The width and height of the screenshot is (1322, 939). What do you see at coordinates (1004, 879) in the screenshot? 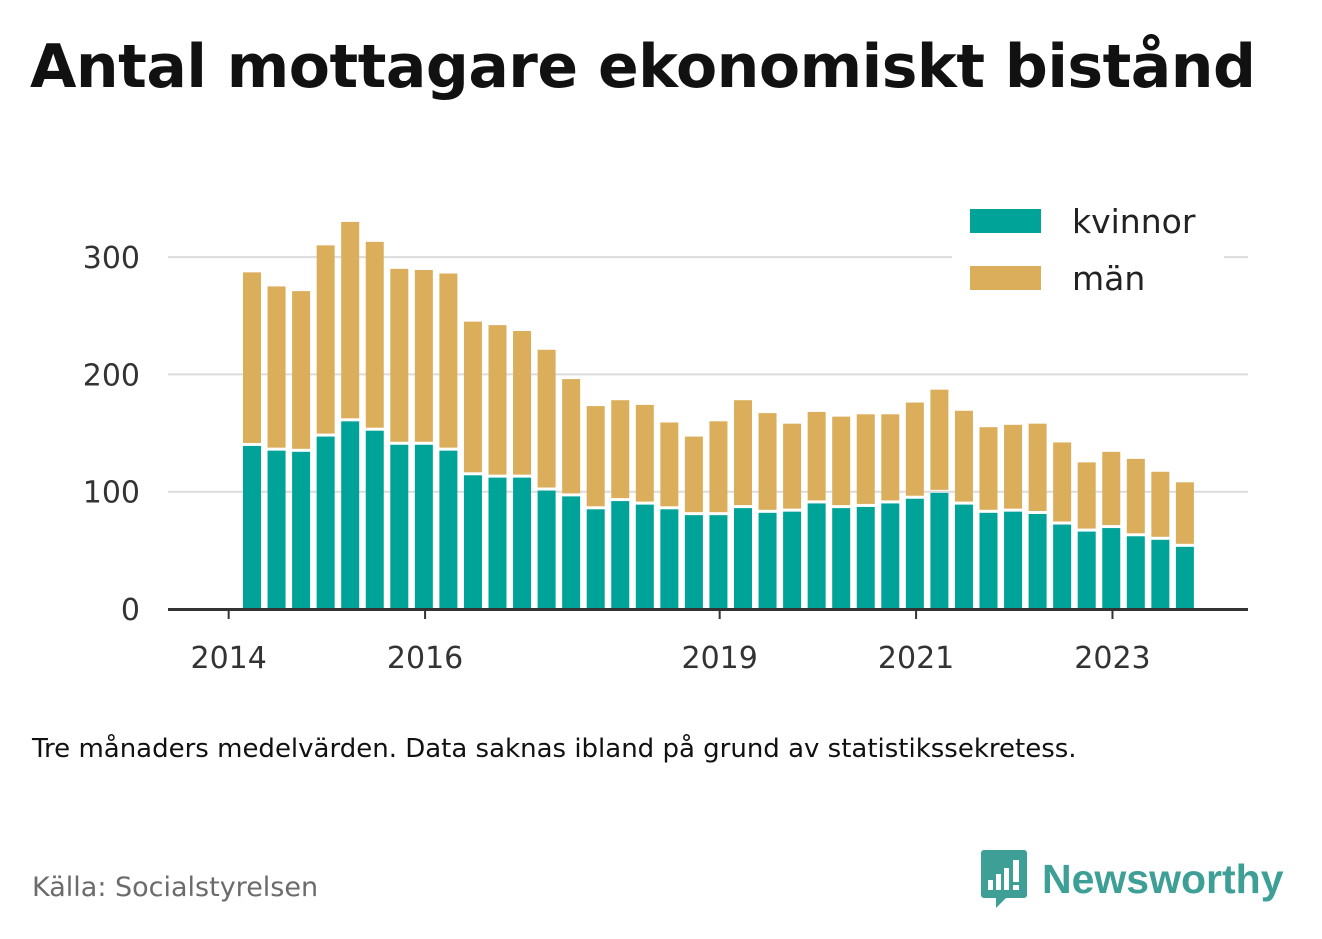
I see `newsworthy-logo-icon` at bounding box center [1004, 879].